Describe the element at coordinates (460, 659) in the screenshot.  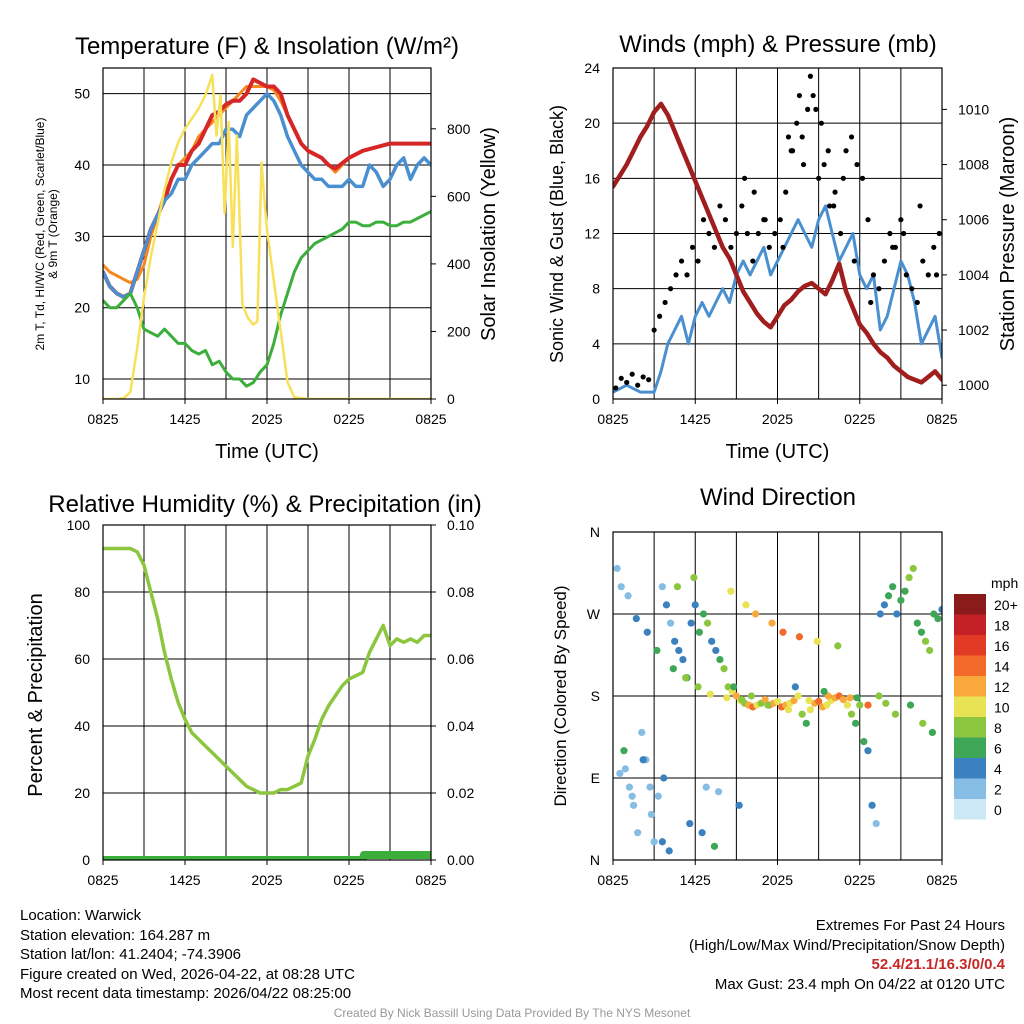
I see `y2-tick-label: 0.06` at that location.